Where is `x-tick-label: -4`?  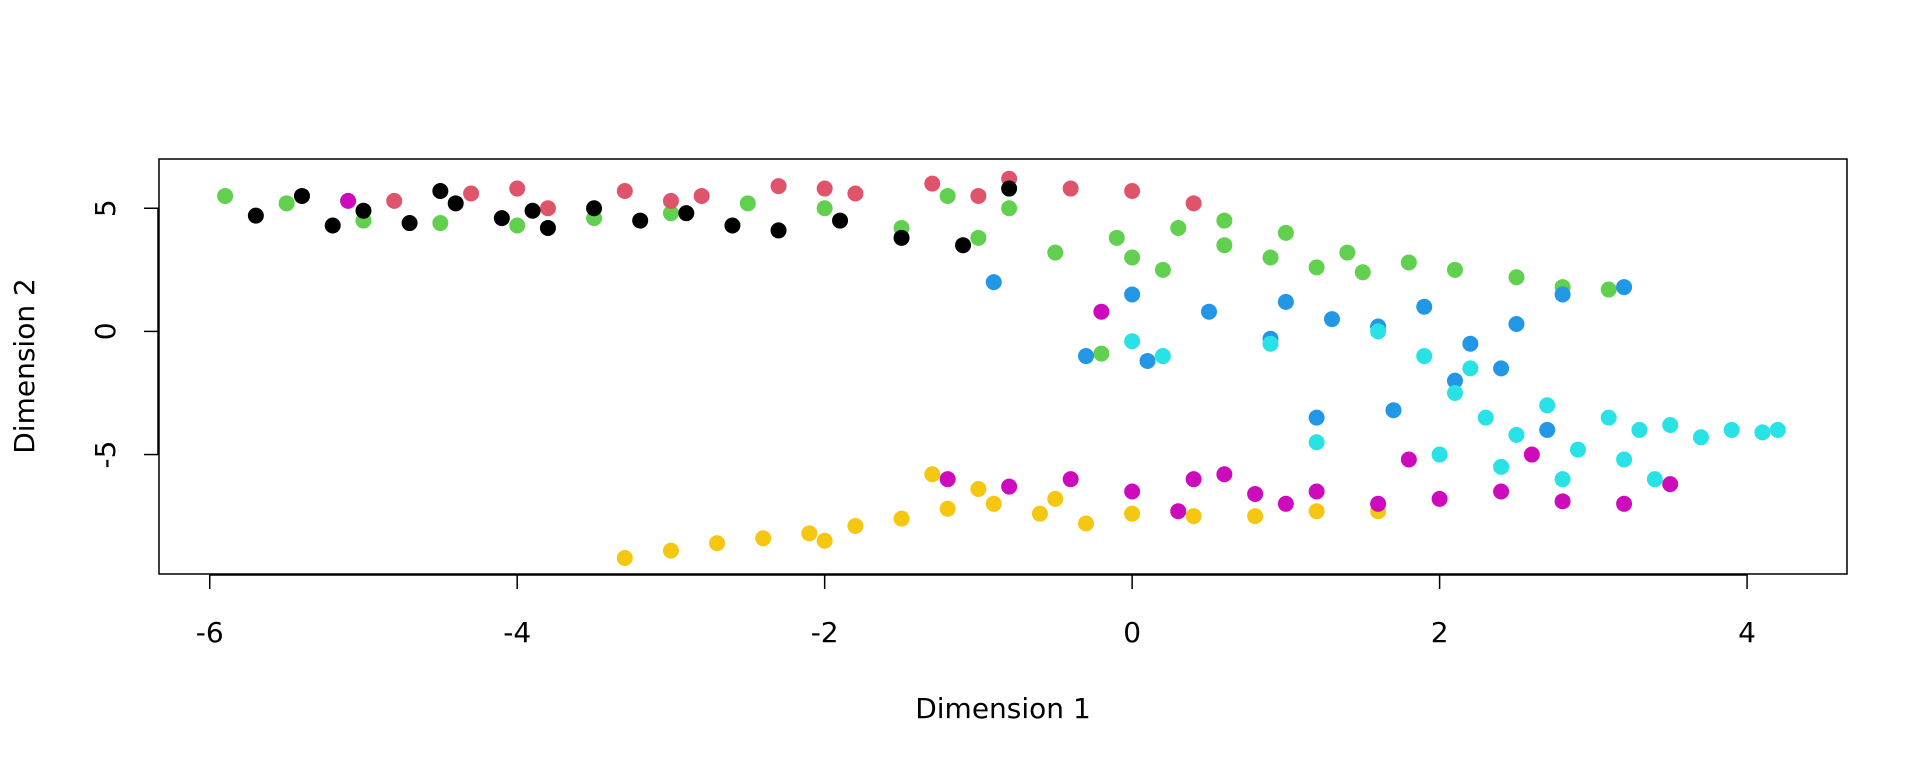
x-tick-label: -4 is located at coordinates (517, 632).